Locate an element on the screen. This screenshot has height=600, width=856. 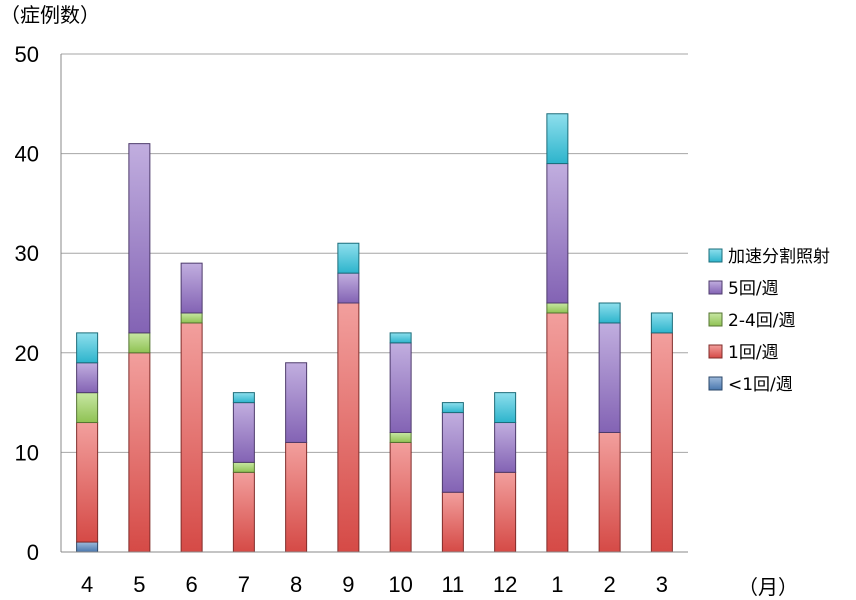
y-axis-title: （症例数） is located at coordinates (50, 15).